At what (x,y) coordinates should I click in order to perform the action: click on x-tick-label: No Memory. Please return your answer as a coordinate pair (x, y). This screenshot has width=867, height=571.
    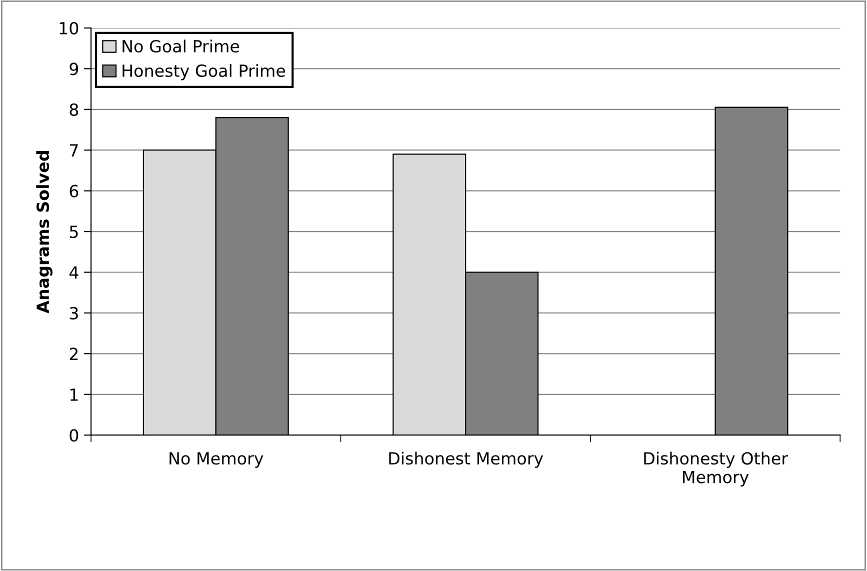
    Looking at the image, I should click on (217, 460).